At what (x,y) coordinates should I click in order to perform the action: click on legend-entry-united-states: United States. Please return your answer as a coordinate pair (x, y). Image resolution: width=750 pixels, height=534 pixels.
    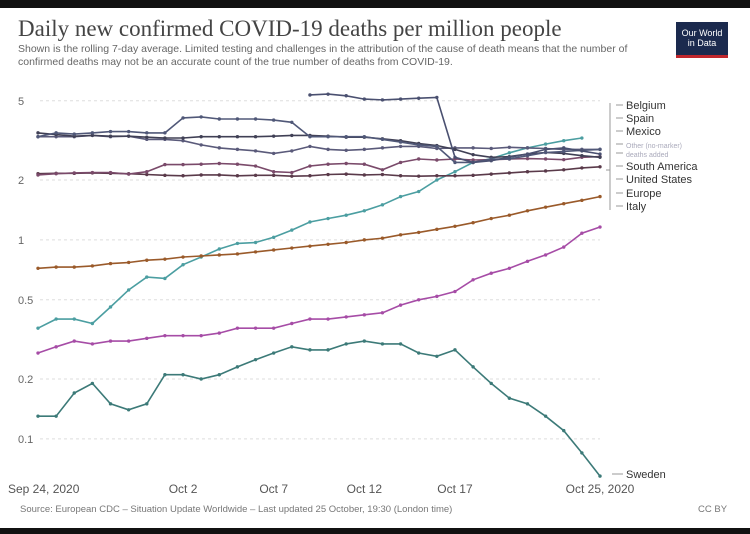
    Looking at the image, I should click on (659, 180).